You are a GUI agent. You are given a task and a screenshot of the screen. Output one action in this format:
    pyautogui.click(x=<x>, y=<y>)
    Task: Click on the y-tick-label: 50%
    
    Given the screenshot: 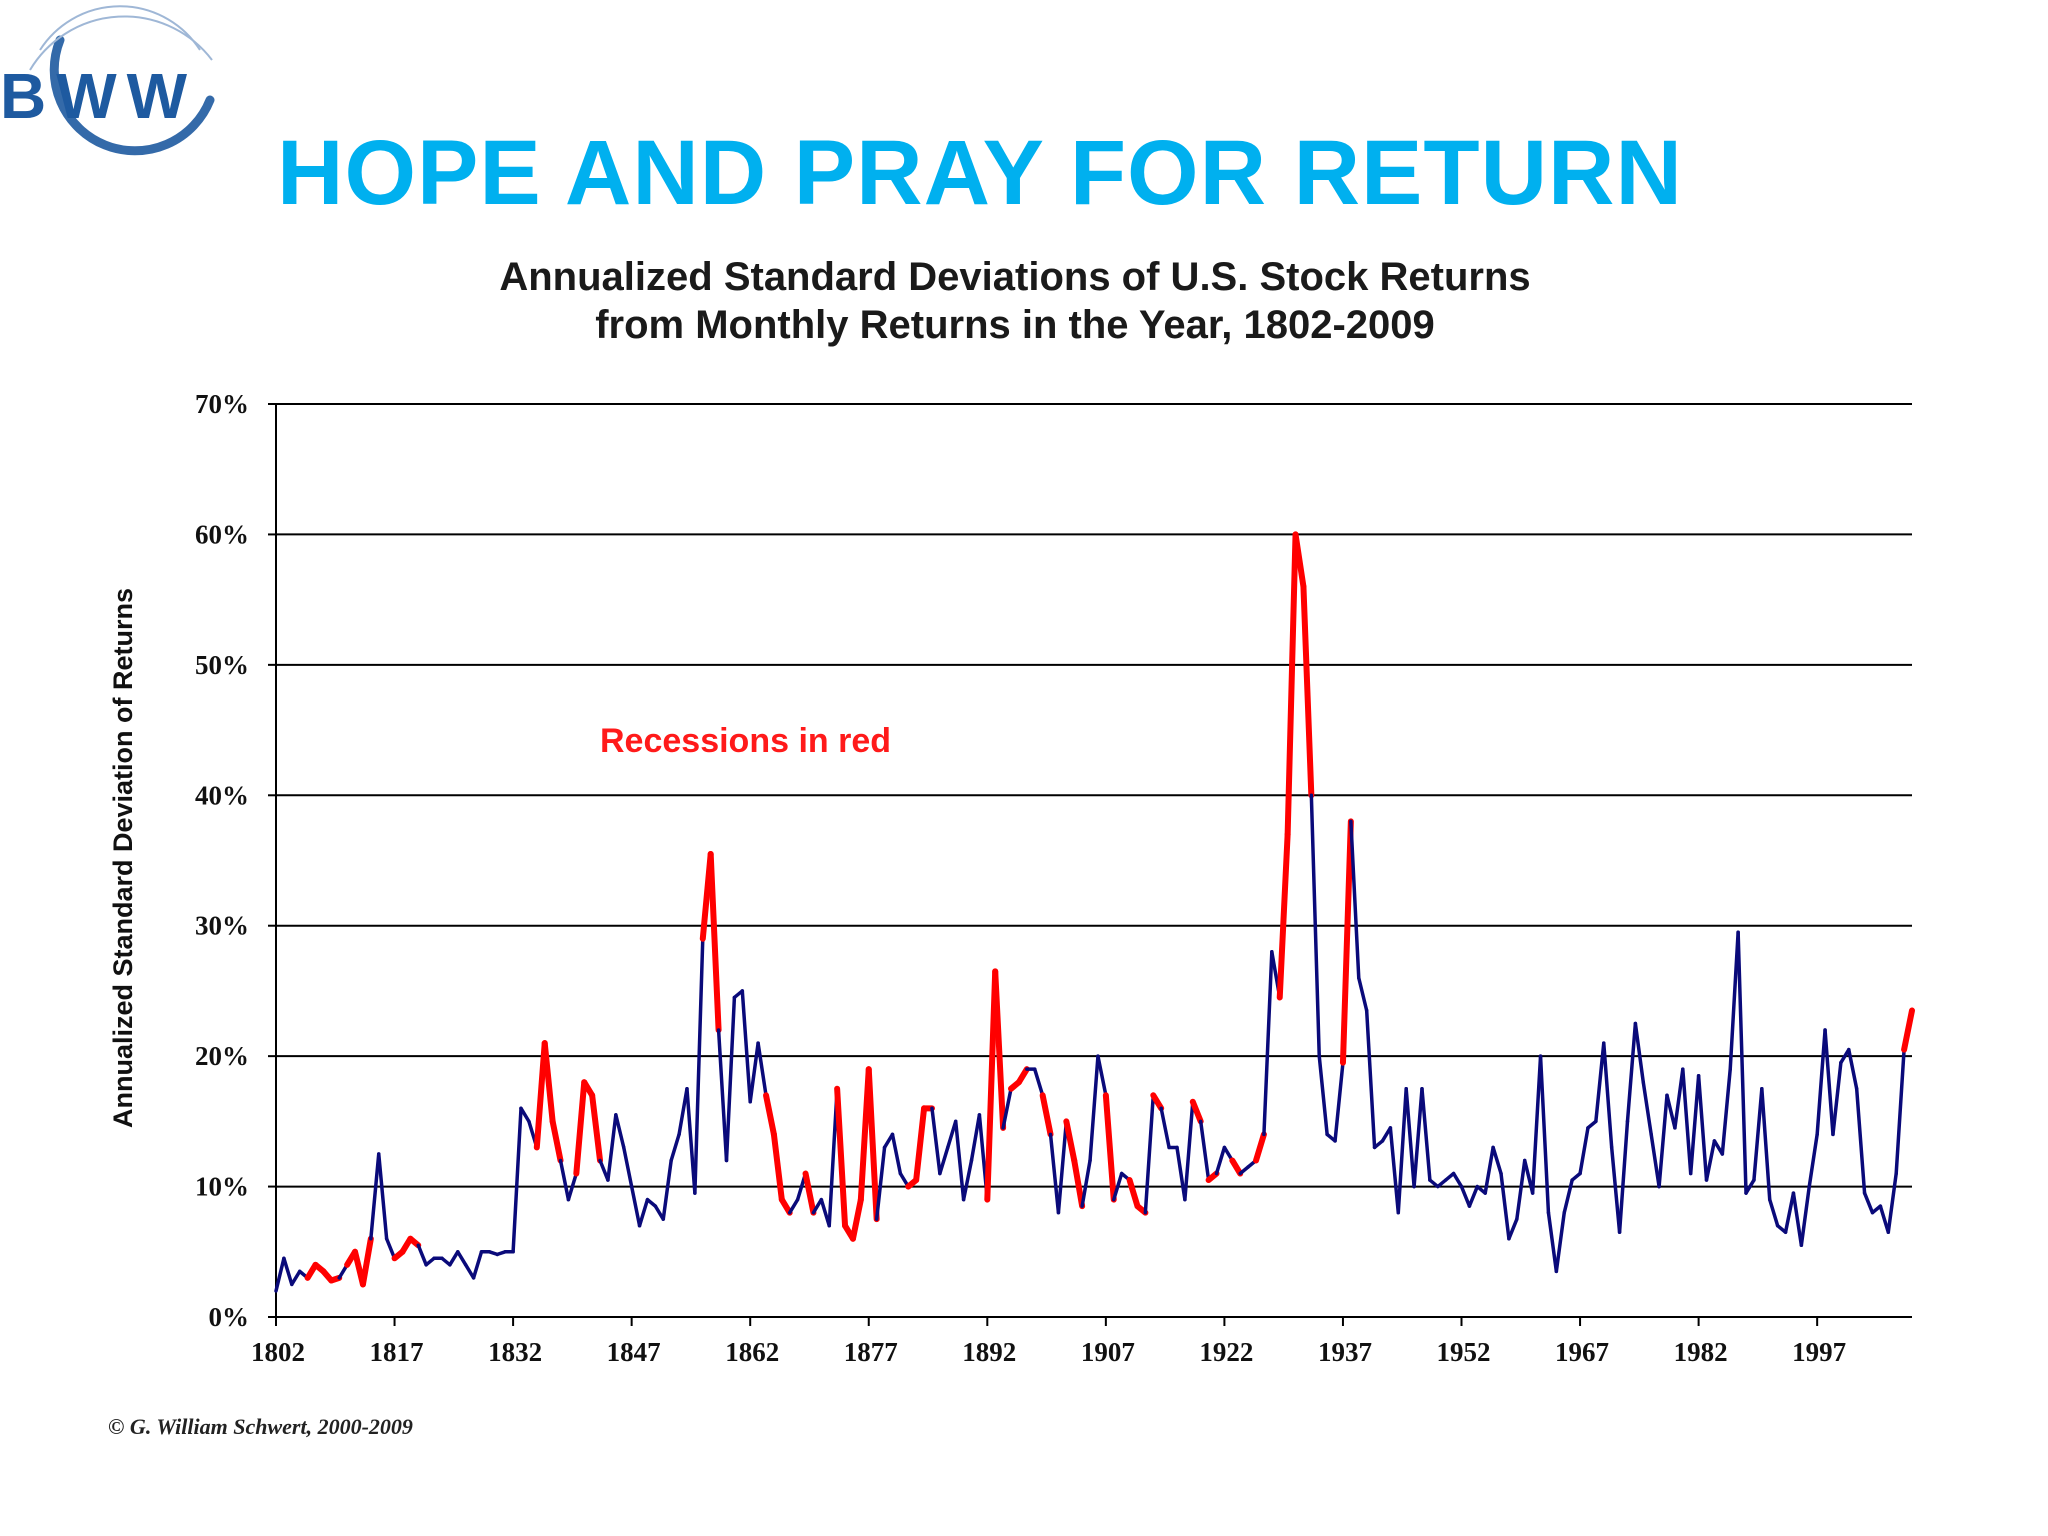 What is the action you would take?
    pyautogui.click(x=222, y=665)
    